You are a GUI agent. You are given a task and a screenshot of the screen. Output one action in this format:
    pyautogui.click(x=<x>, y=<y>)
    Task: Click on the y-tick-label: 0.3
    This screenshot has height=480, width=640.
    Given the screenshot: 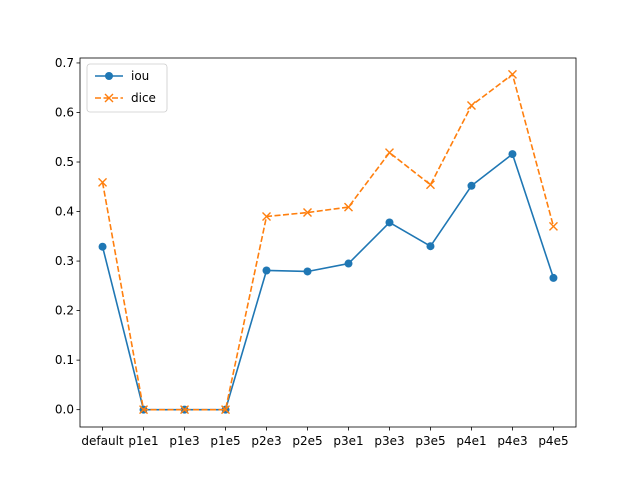 What is the action you would take?
    pyautogui.click(x=64, y=261)
    